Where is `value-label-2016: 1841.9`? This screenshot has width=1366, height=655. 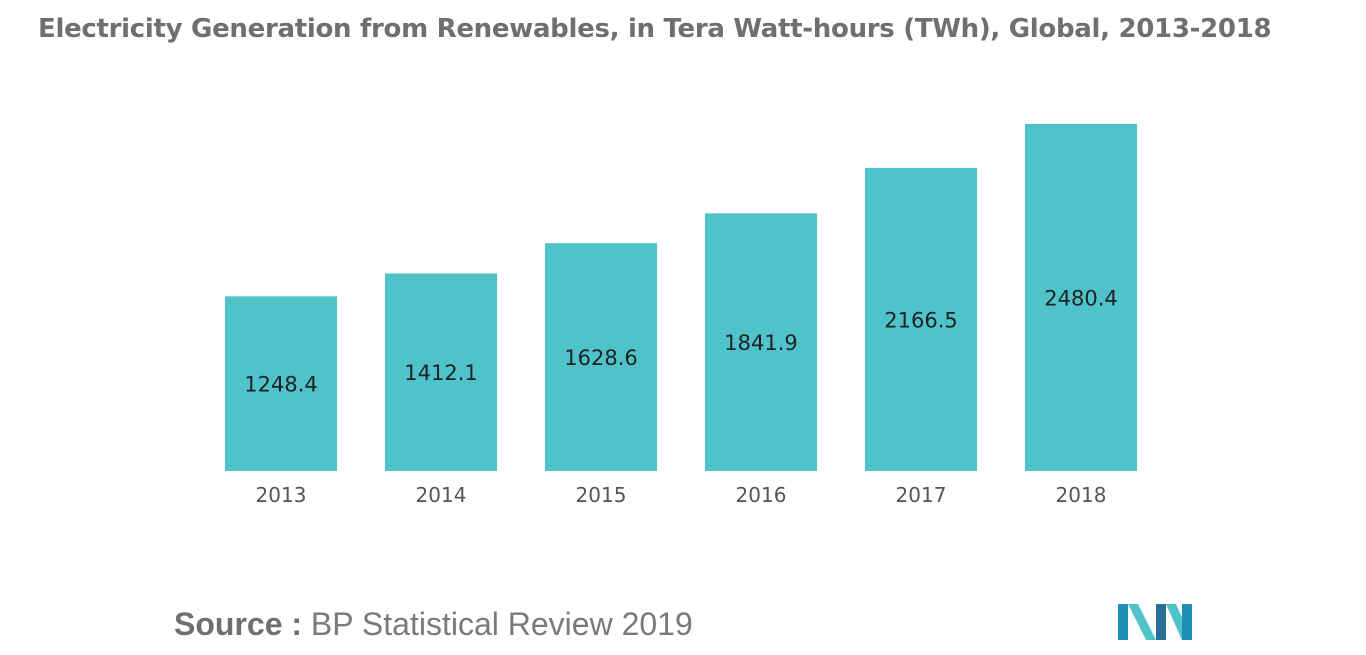 value-label-2016: 1841.9 is located at coordinates (760, 343).